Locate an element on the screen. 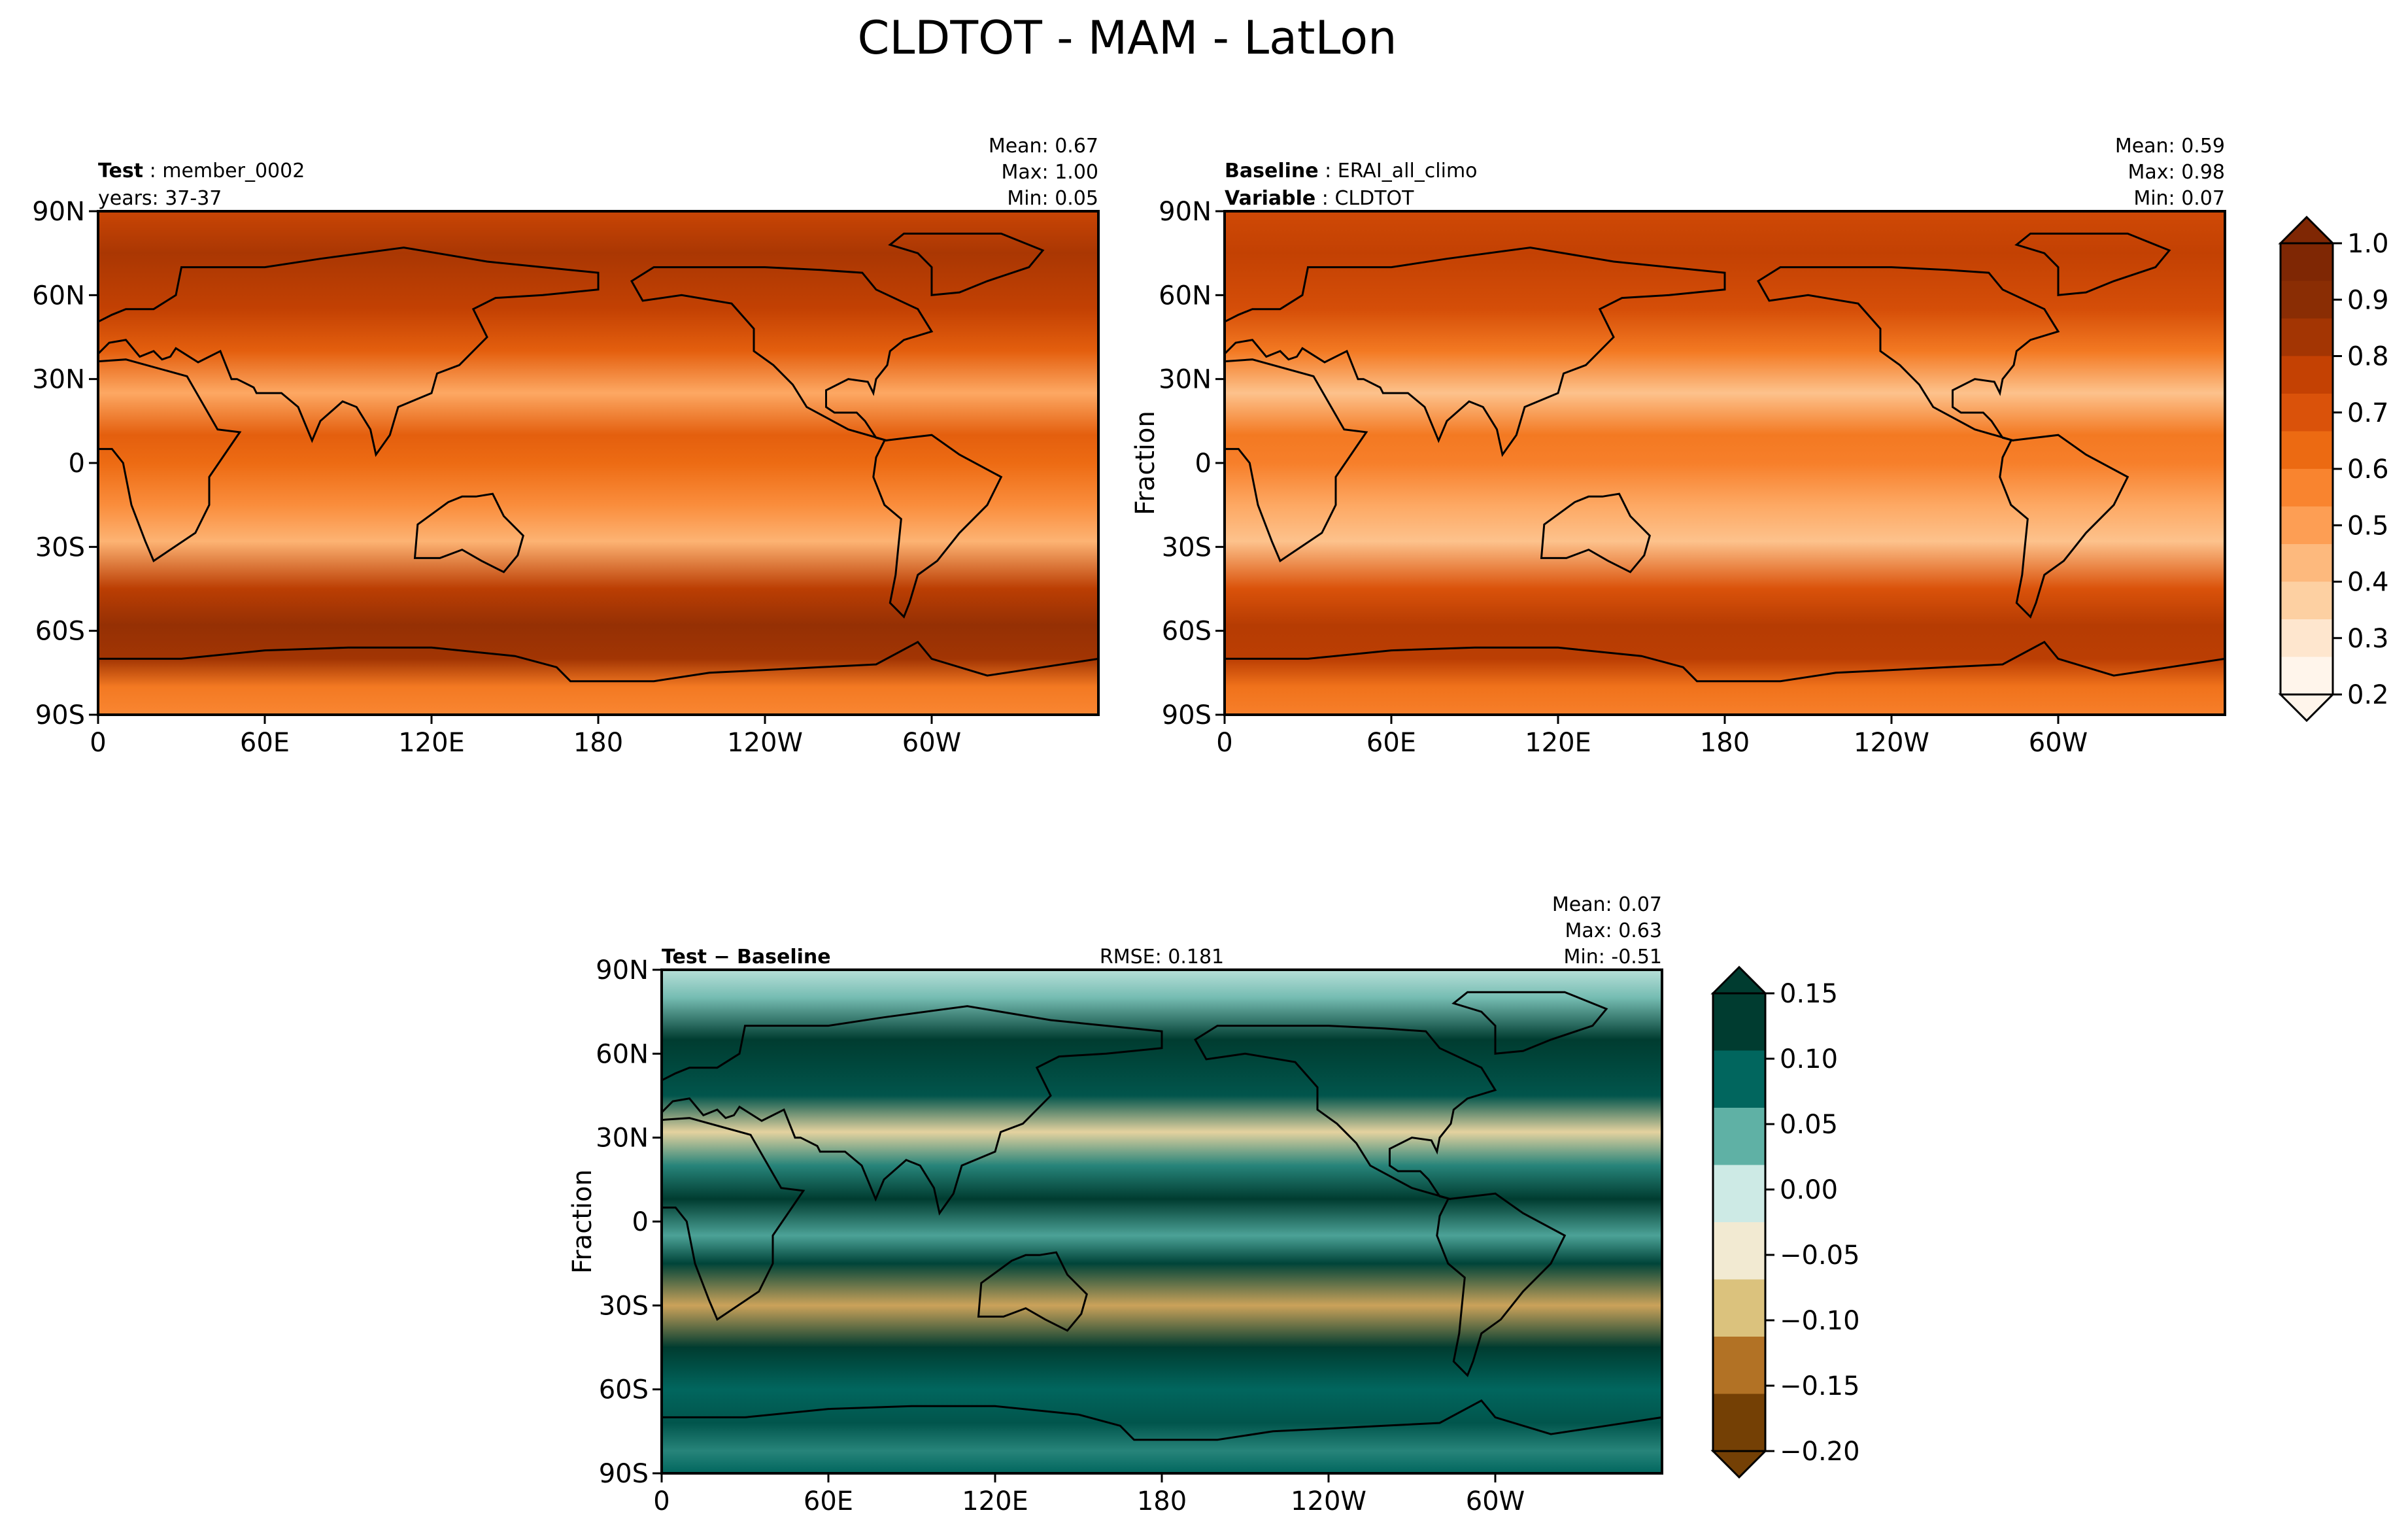 The width and height of the screenshot is (2408, 1540). colorbar-tick-label: 0.15 is located at coordinates (1809, 994).